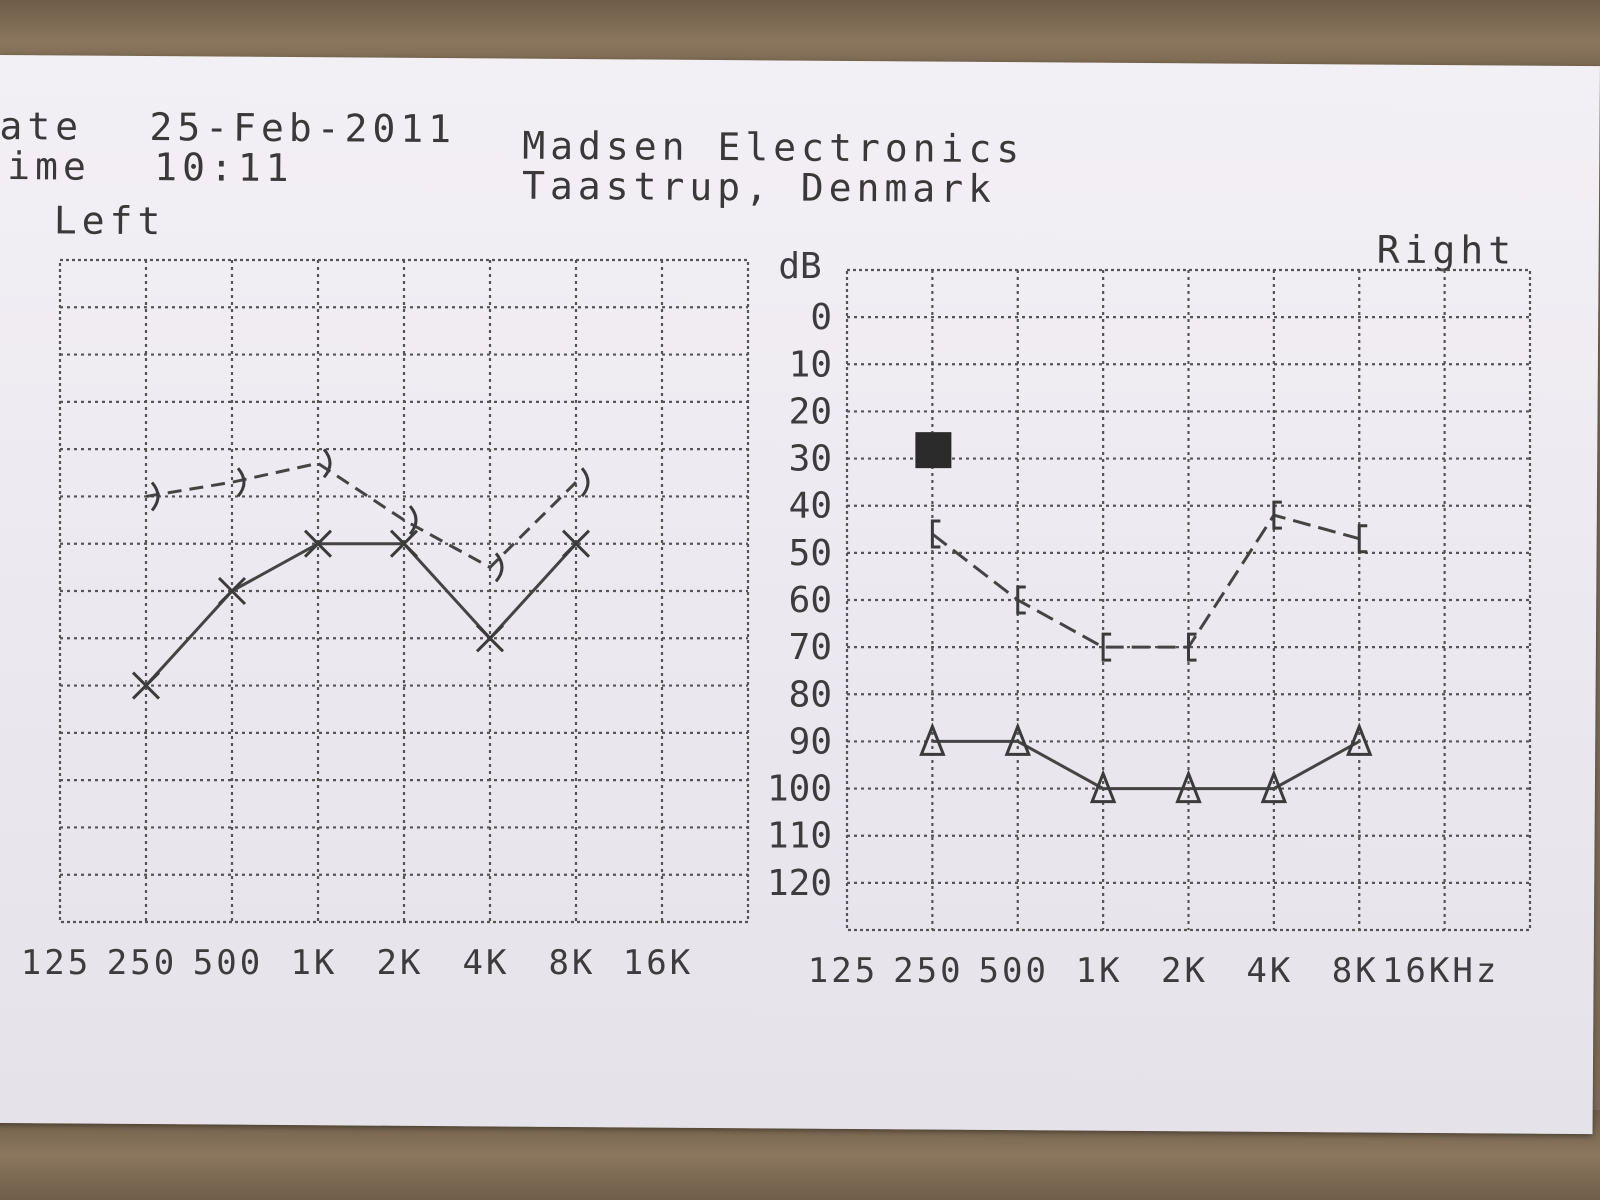 This screenshot has height=1200, width=1600. Describe the element at coordinates (810, 459) in the screenshot. I see `db-tick-label: 30` at that location.